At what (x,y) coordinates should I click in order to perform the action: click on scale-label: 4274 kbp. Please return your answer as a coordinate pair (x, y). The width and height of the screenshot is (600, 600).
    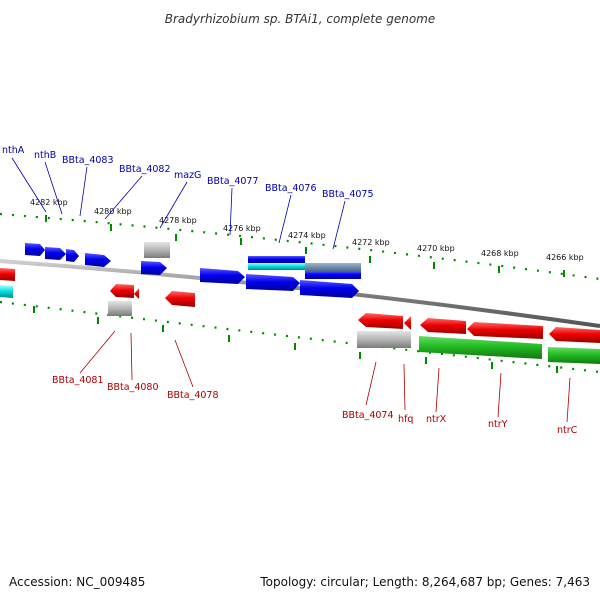
    Looking at the image, I should click on (307, 235).